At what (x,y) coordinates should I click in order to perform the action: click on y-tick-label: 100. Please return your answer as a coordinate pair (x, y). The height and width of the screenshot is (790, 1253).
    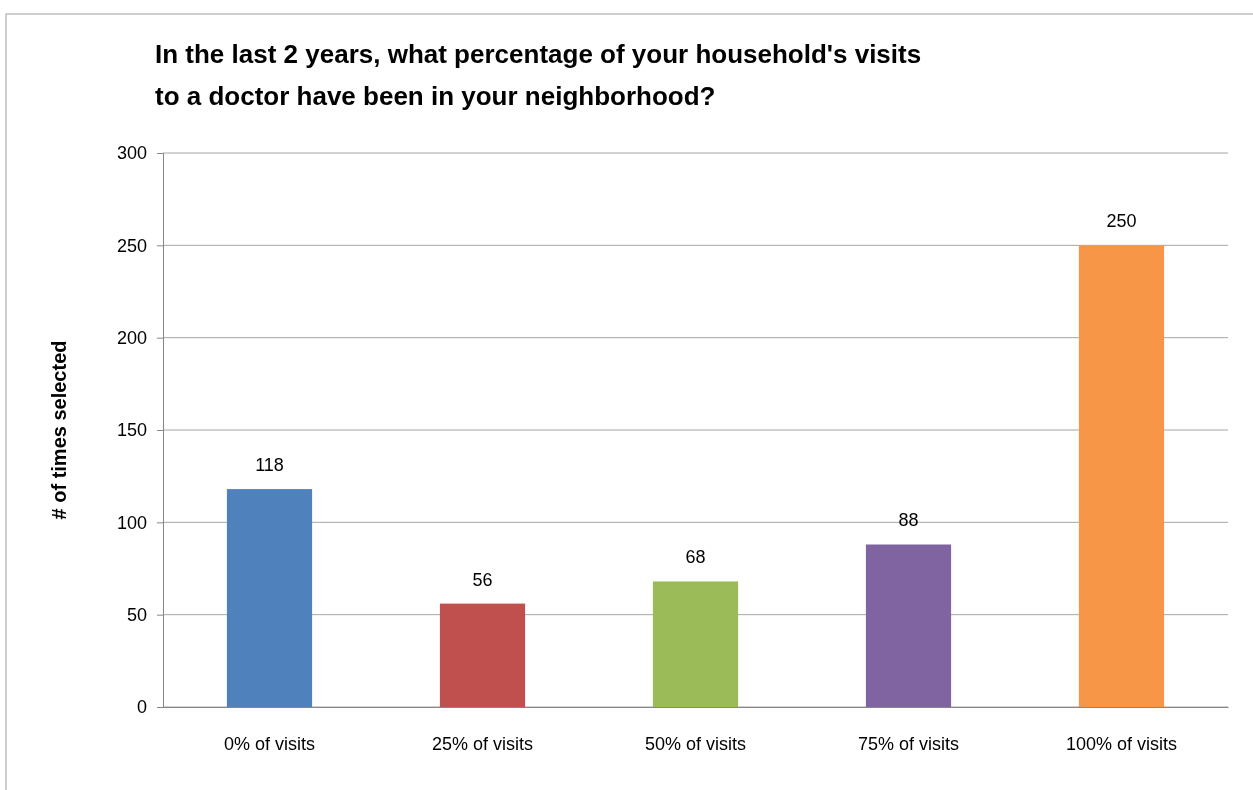
    Looking at the image, I should click on (131, 522).